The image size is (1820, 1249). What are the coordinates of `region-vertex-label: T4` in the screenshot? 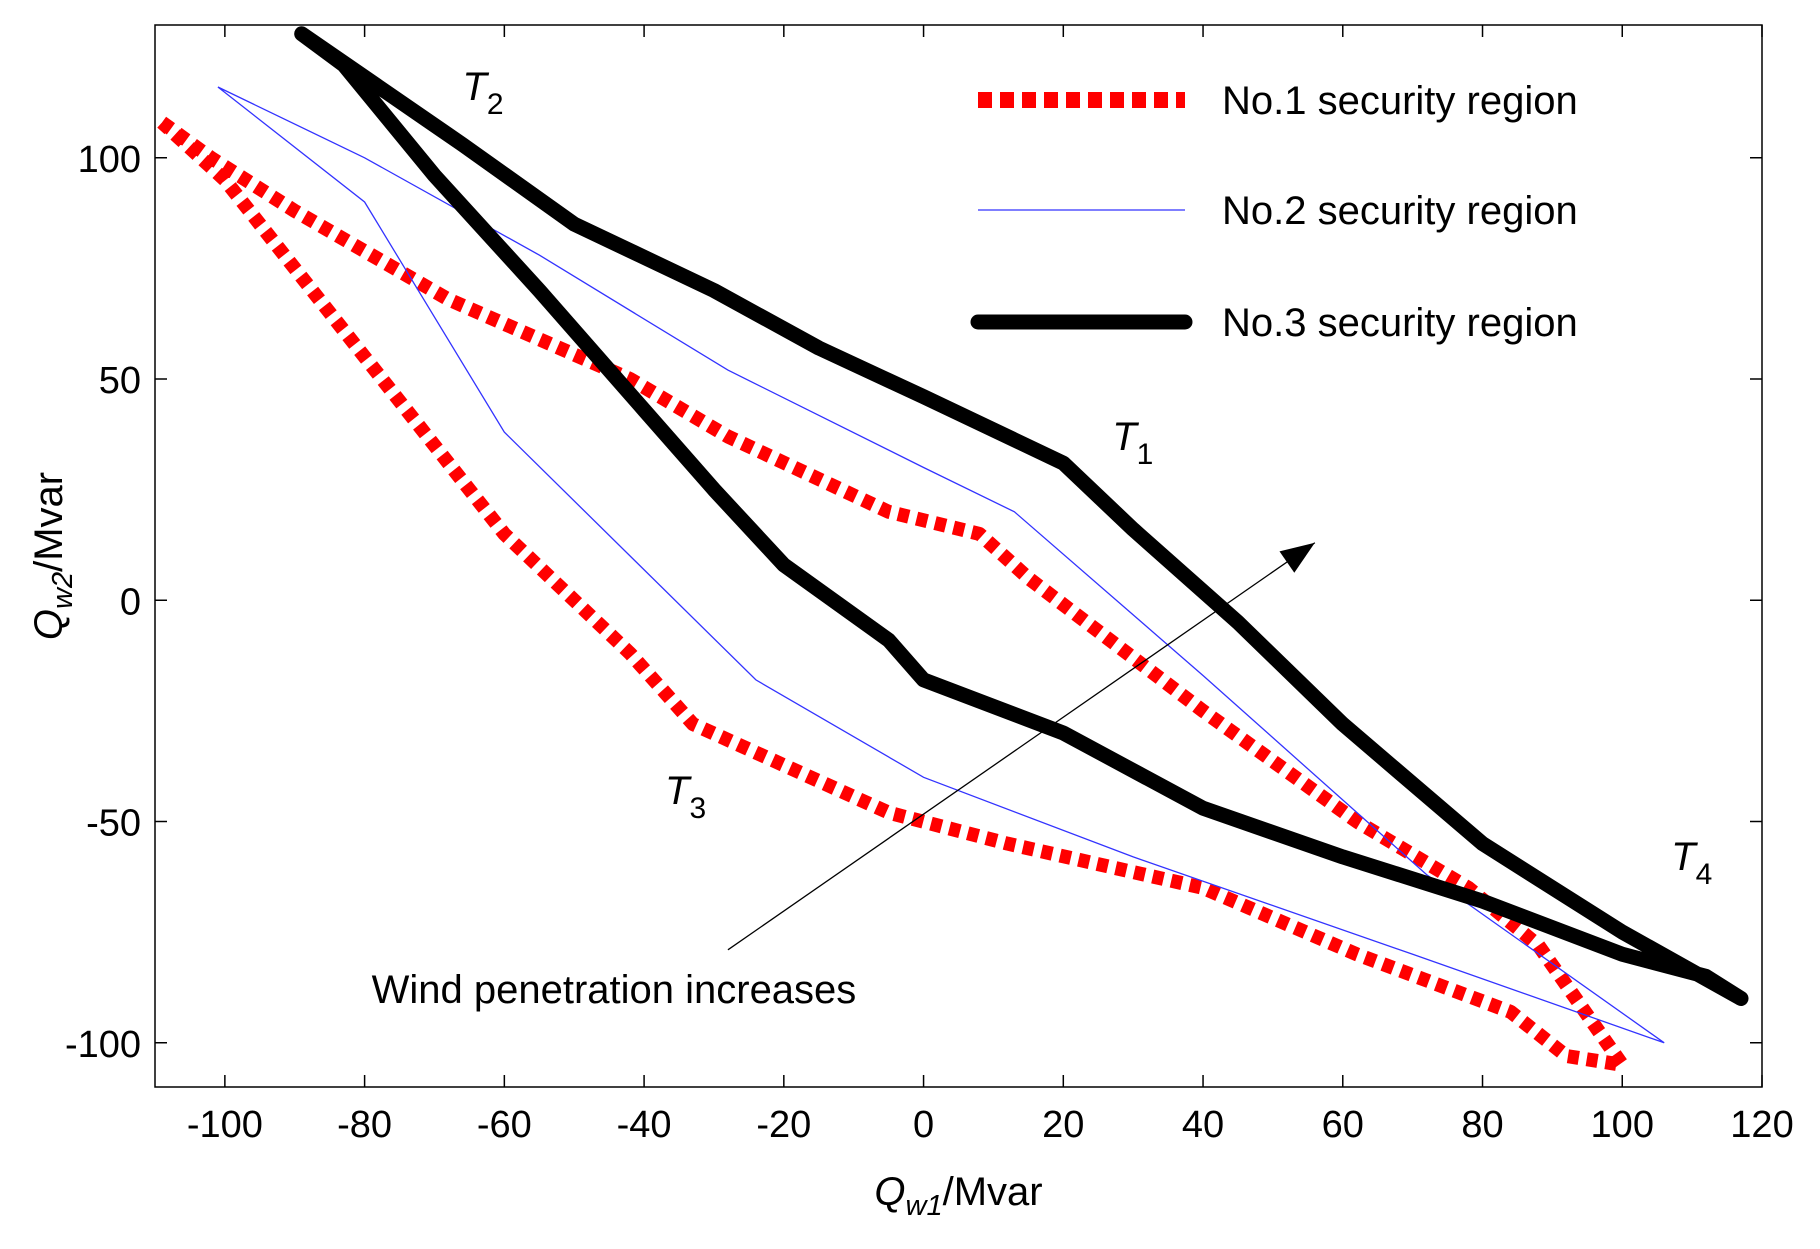 It's located at (1691, 863).